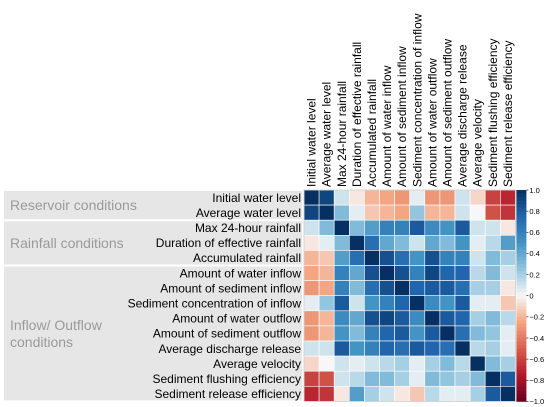  I want to click on row-label-6: Amount of sediment inflow, so click(230, 288).